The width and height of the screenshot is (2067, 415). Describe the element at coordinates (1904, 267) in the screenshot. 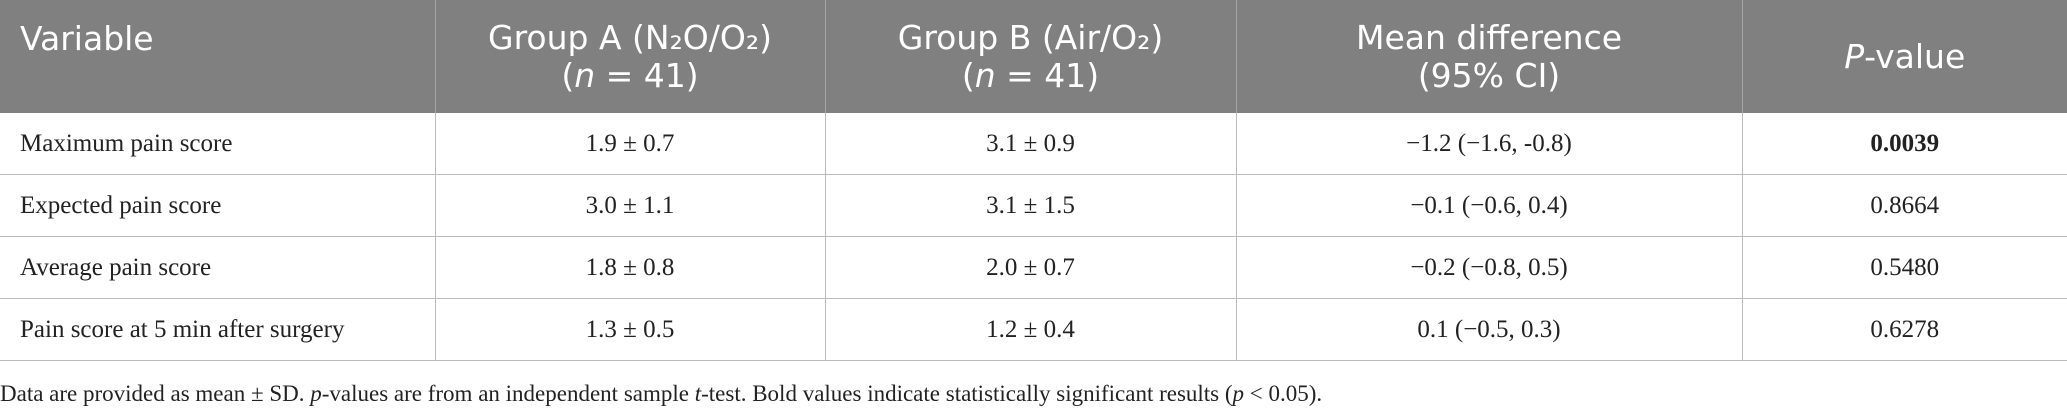

I see `table-cell: 0.5480` at that location.